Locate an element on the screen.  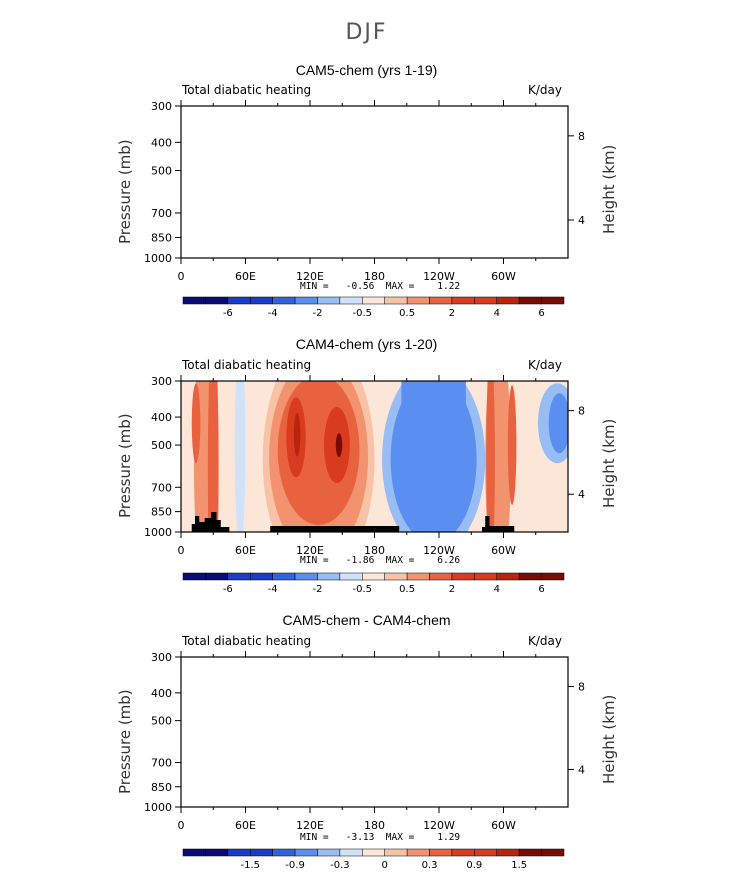
panel-2-colorbar-label-3: -0.5 is located at coordinates (363, 589).